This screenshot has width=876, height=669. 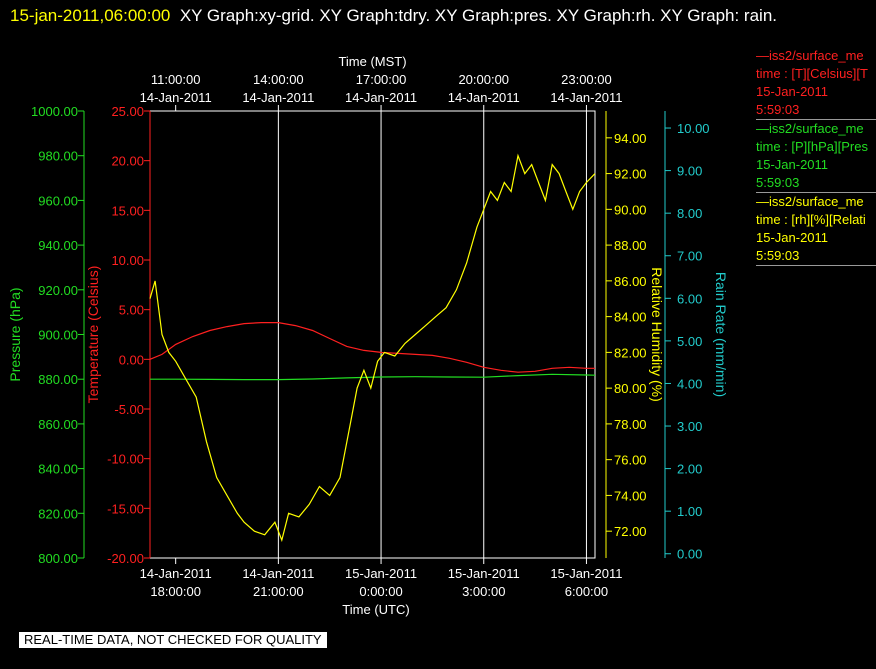 I want to click on pressure-tick-label: 860.00, so click(x=58, y=424).